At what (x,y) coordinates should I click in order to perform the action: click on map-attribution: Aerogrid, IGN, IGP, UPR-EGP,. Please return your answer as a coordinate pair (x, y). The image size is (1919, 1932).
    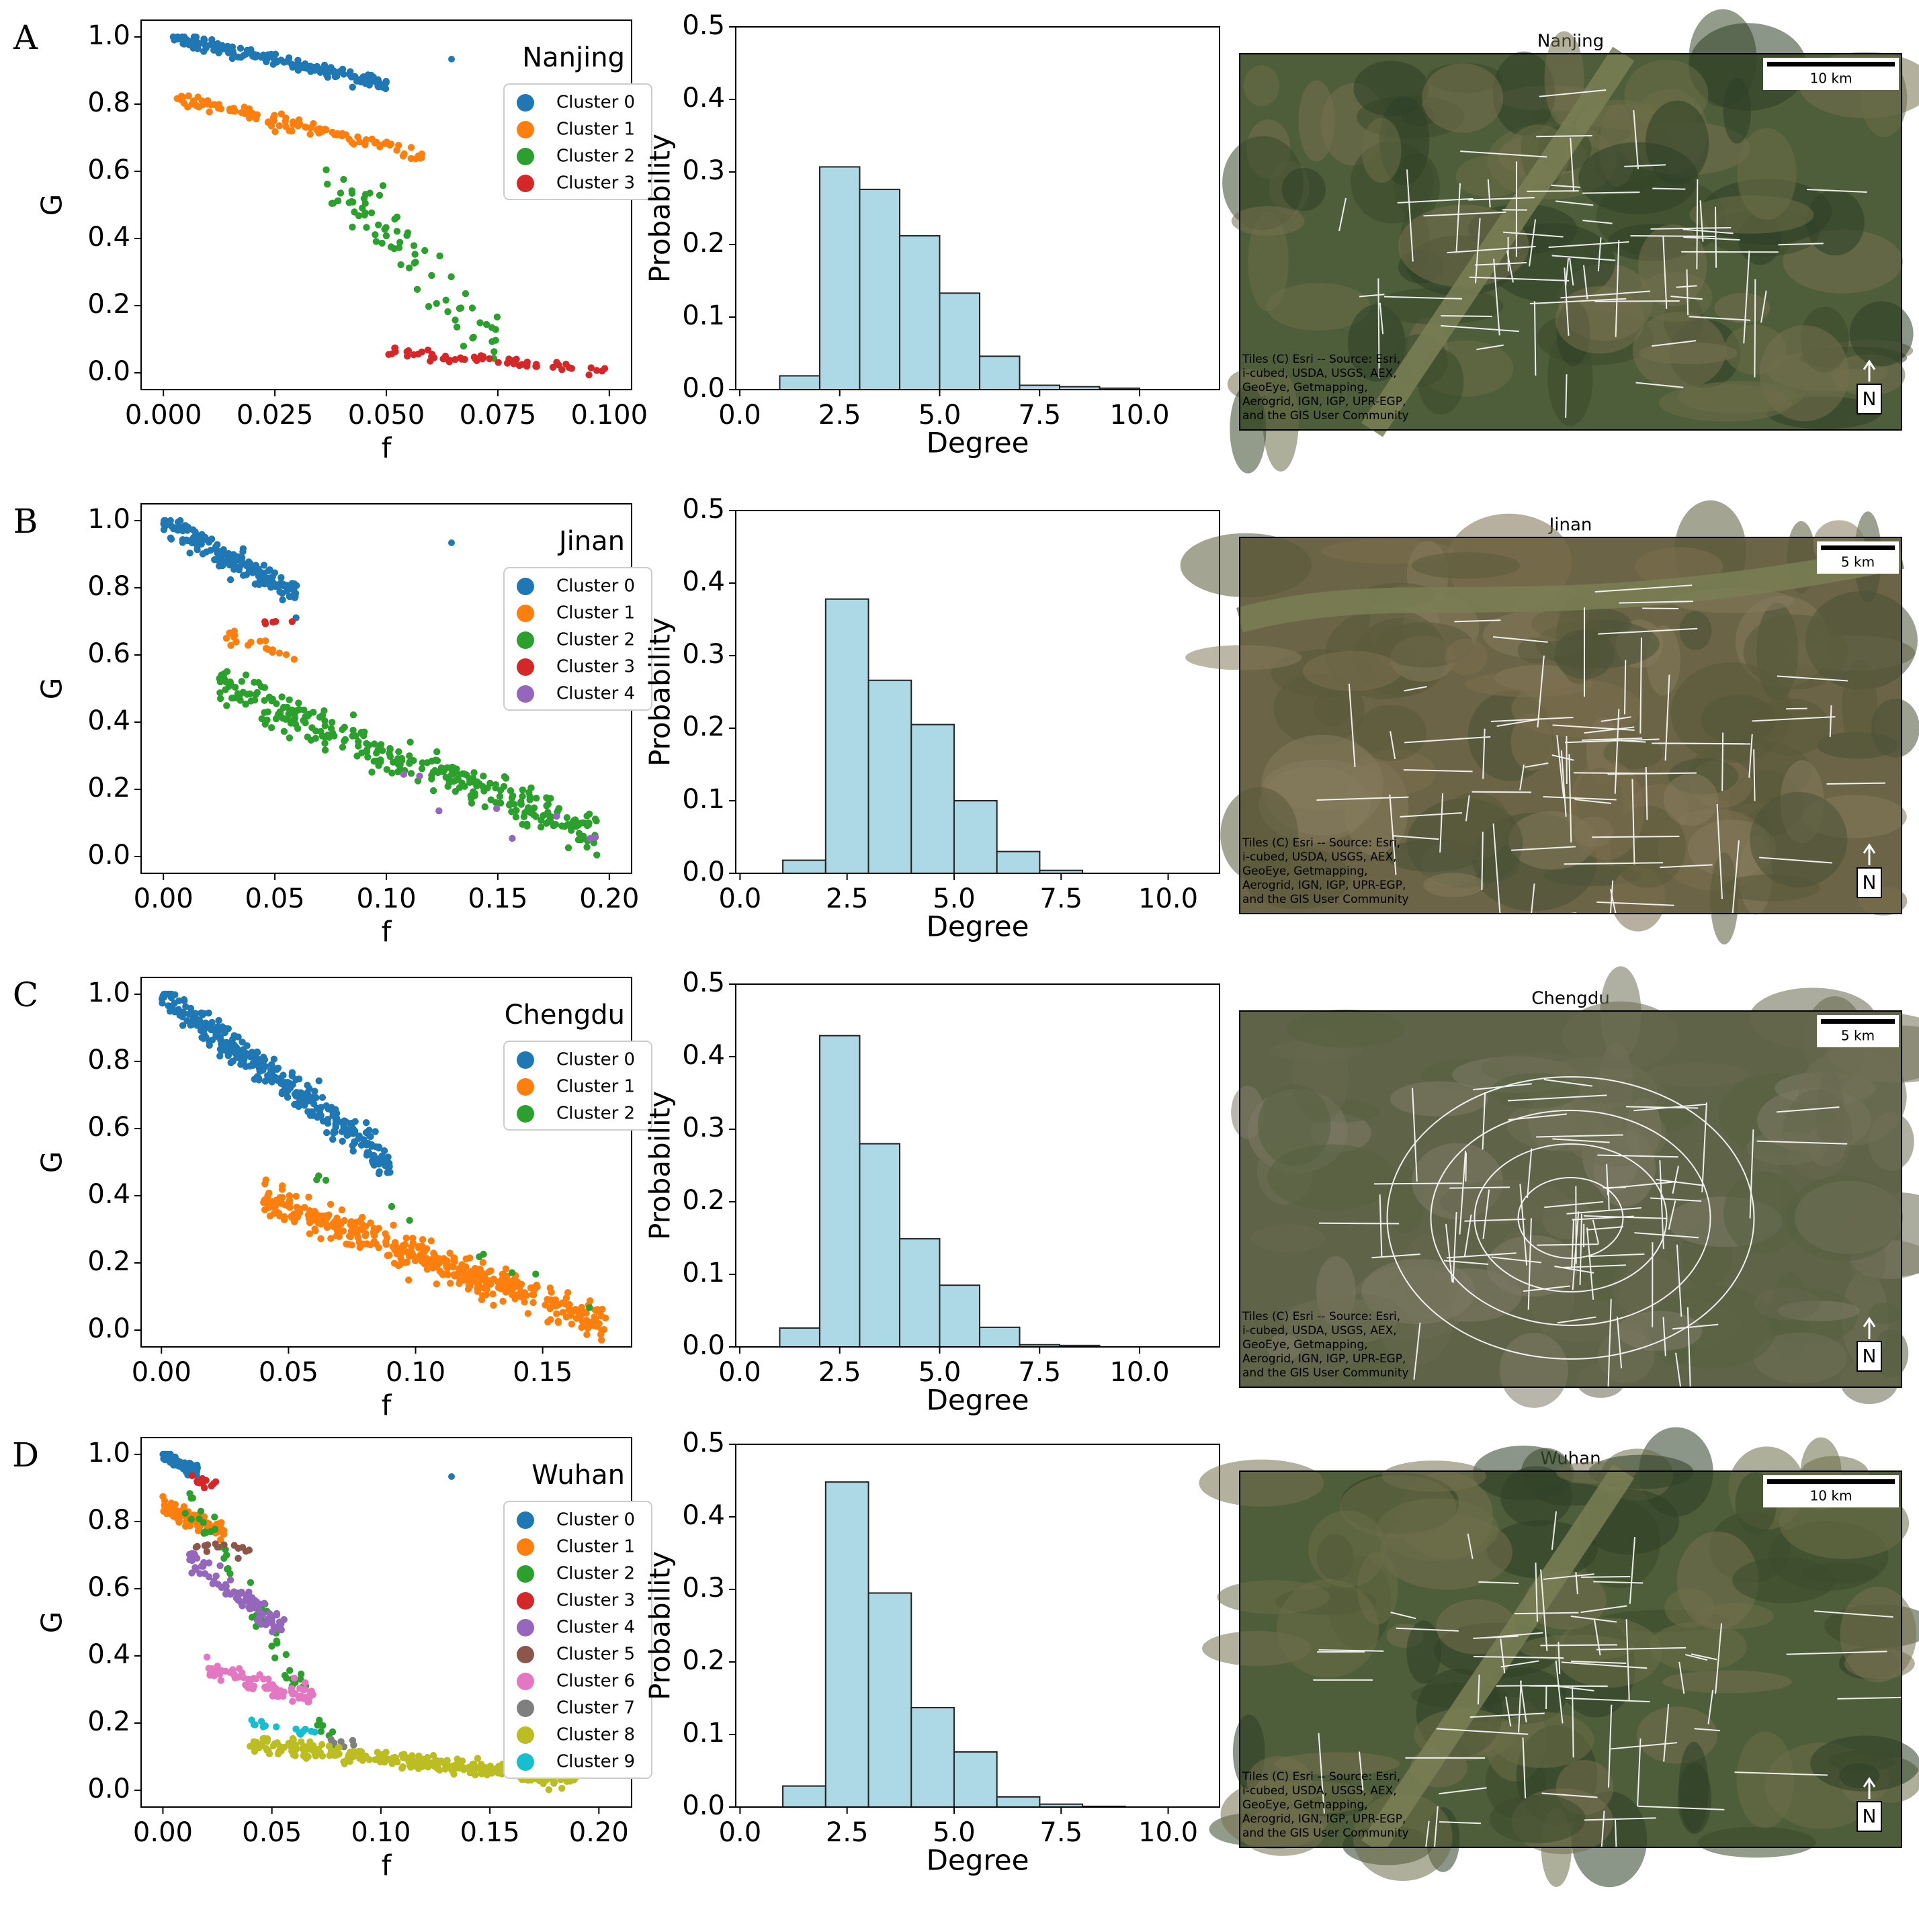
    Looking at the image, I should click on (1324, 885).